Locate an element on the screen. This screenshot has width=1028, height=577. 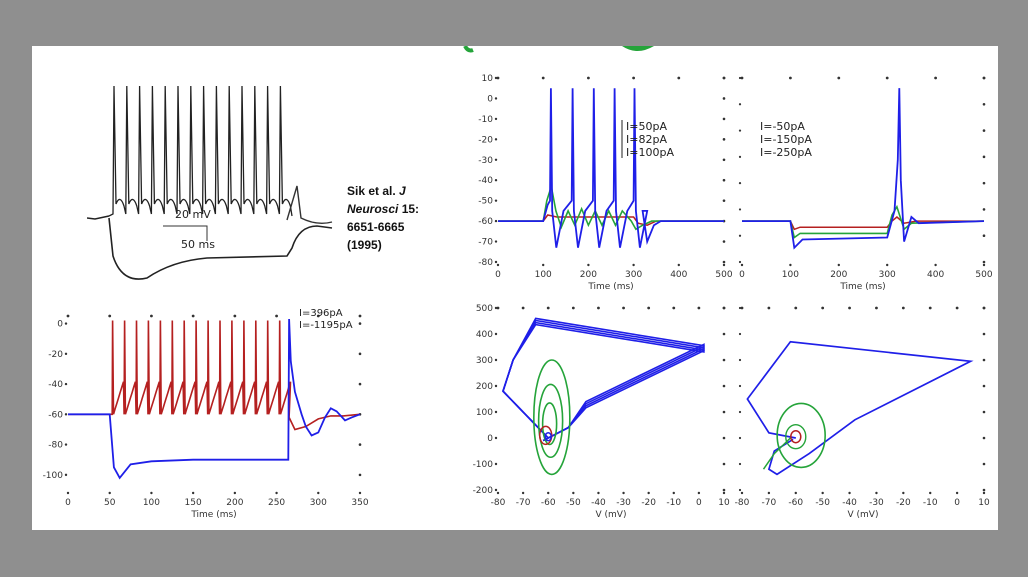
citation-volume: 15: is located at coordinates (410, 209).